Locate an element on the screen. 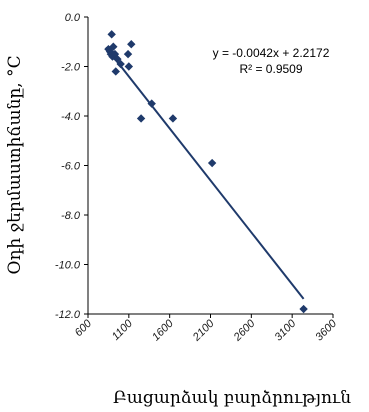 The image size is (369, 412). y-tick-label: -6.0 is located at coordinates (71, 167).